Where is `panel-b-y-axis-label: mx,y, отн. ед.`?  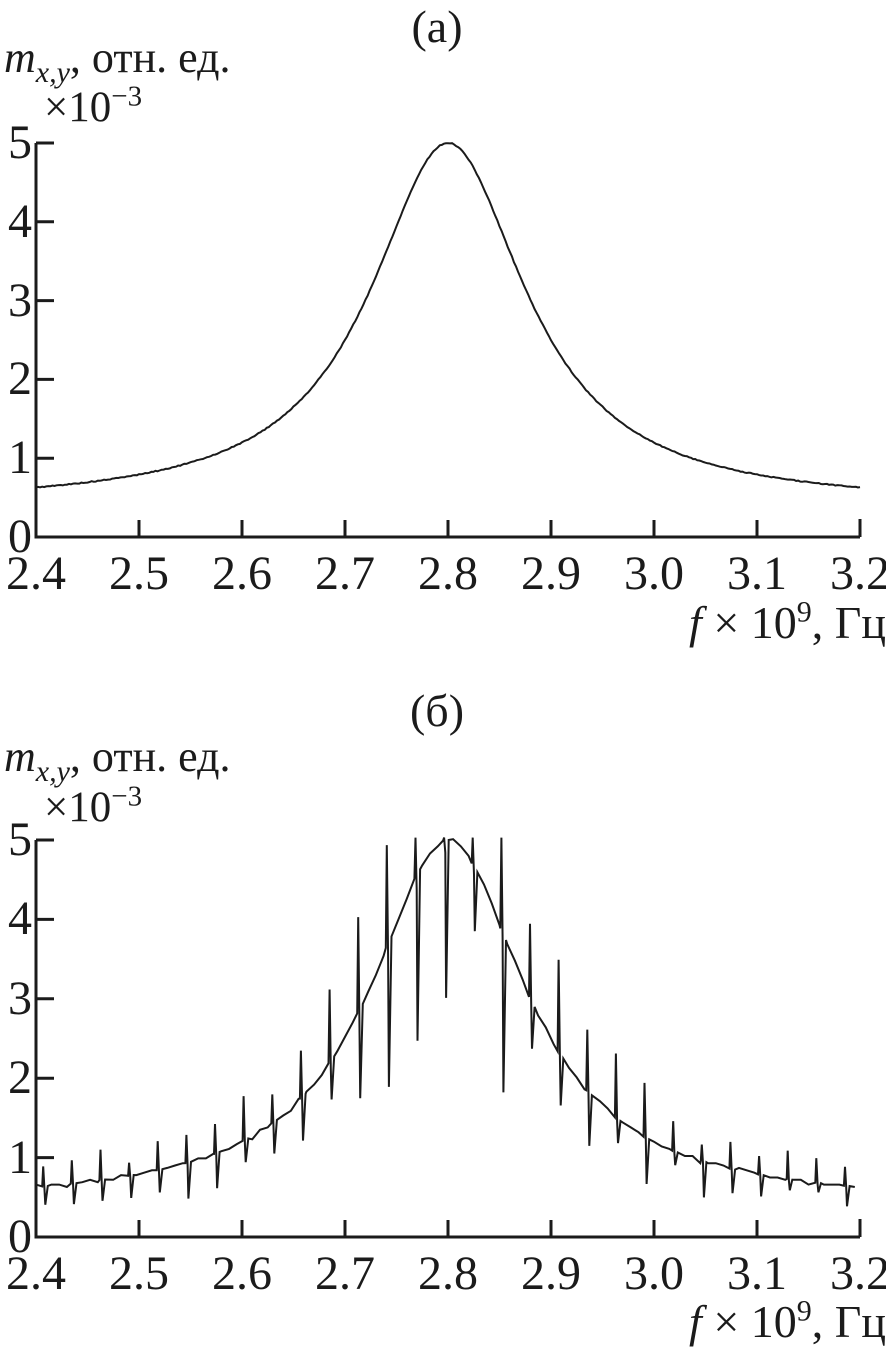
panel-b-y-axis-label: mx,y, отн. ед. is located at coordinates (117, 759).